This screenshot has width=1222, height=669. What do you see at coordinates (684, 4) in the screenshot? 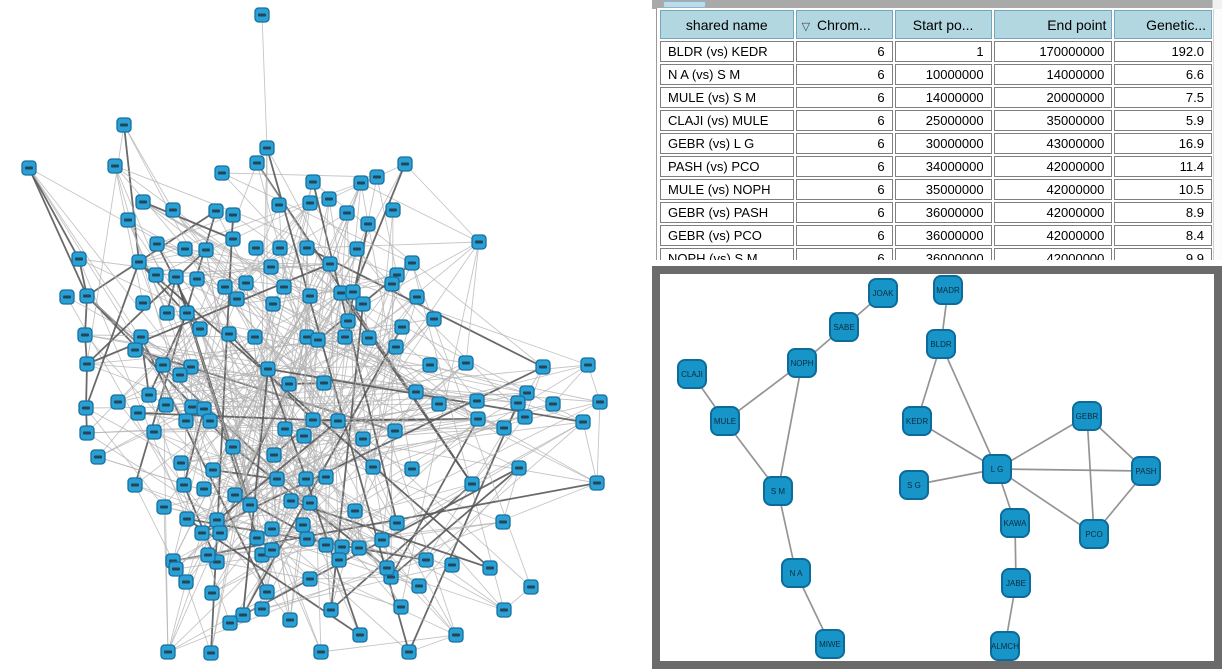
I see `scrollbar-thumb` at bounding box center [684, 4].